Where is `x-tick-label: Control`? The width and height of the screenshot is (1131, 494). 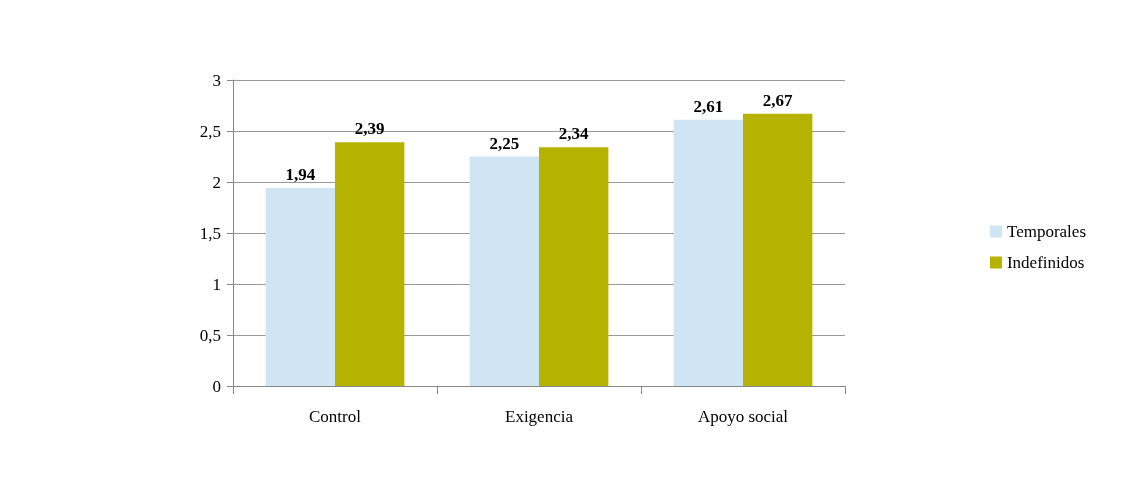
x-tick-label: Control is located at coordinates (335, 416).